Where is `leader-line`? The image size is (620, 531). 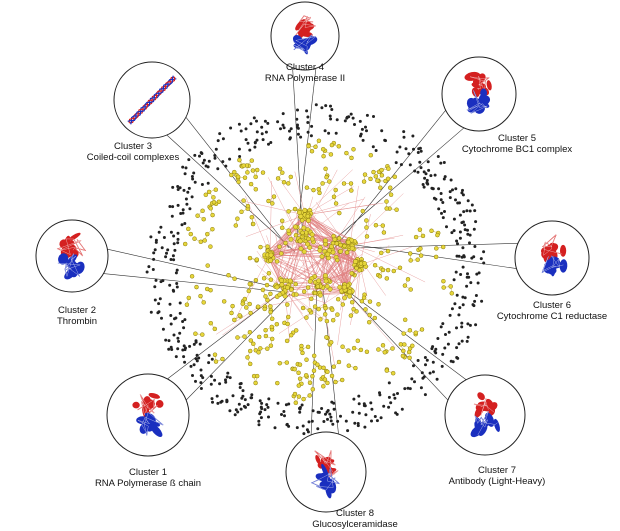
leader-line is located at coordinates (195, 283).